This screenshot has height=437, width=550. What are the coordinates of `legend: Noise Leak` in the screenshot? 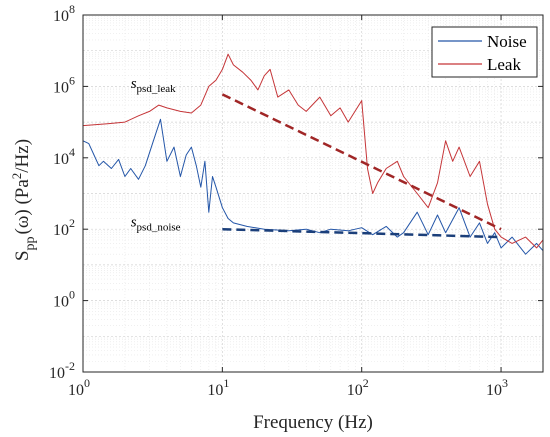 It's located at (484, 52).